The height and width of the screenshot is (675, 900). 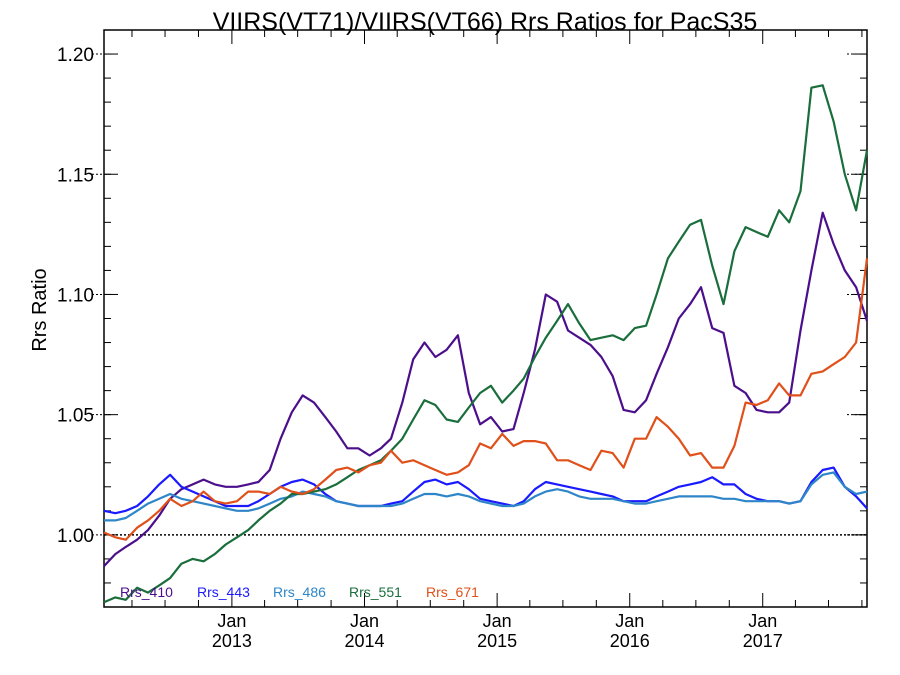 I want to click on y-tick-label: 1.10, so click(x=75, y=295).